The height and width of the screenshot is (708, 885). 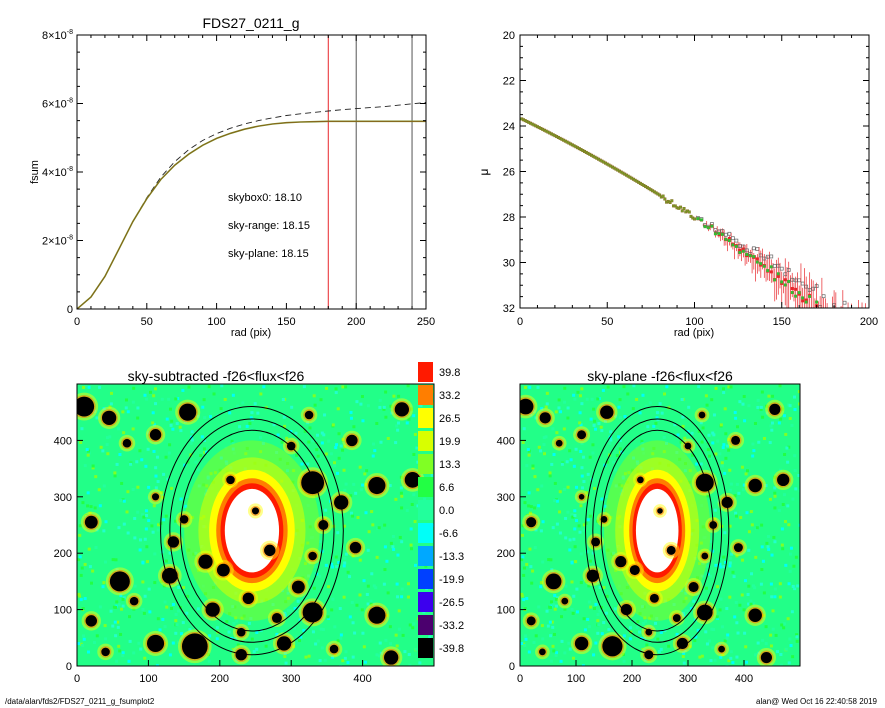 What do you see at coordinates (77, 322) in the screenshot?
I see `fsum-xtick-label: 0` at bounding box center [77, 322].